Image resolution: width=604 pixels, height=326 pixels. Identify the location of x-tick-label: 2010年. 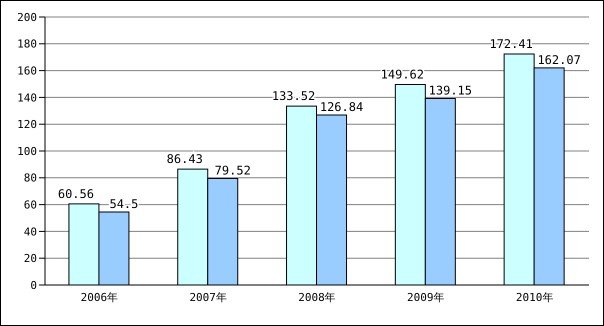
(535, 297).